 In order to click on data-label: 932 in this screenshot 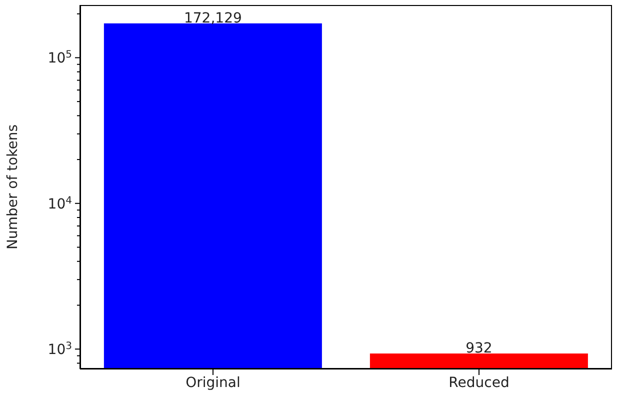, I will do `click(479, 348)`.